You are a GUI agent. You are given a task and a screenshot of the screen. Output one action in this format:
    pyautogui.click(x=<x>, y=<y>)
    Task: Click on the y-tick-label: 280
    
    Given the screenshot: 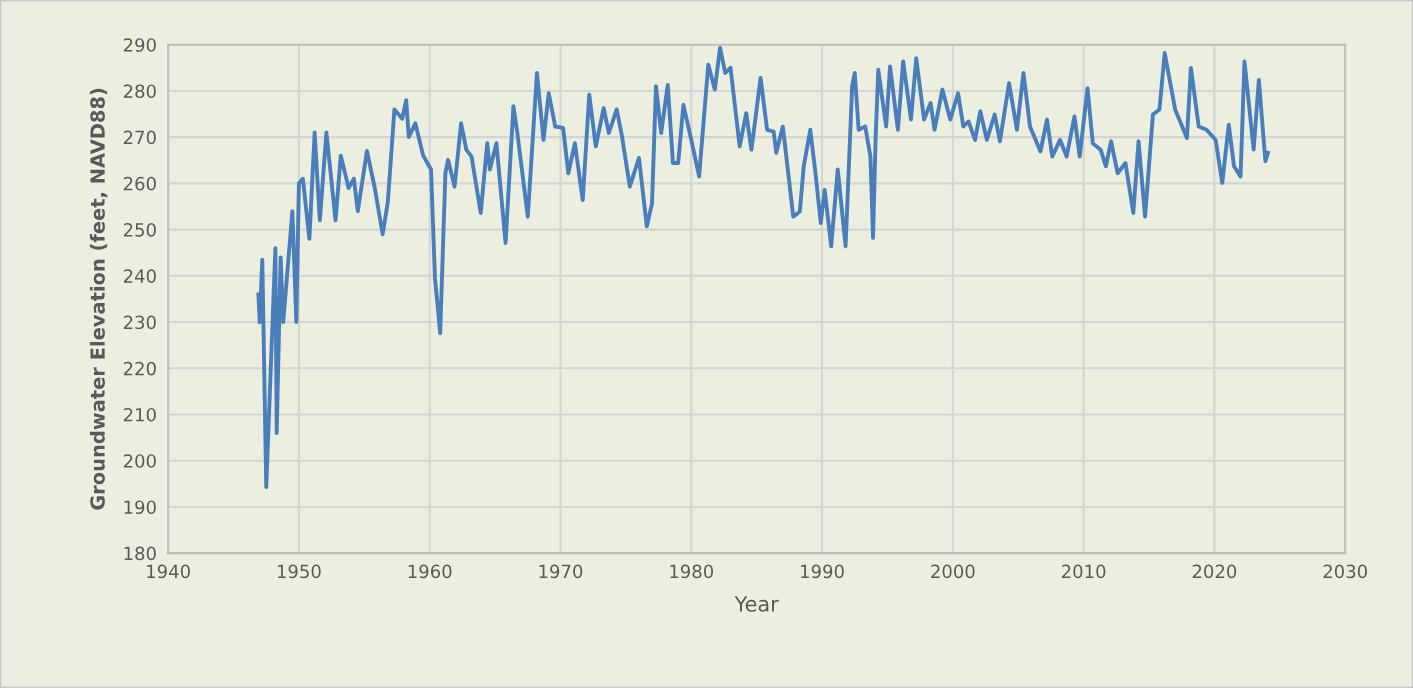 What is the action you would take?
    pyautogui.click(x=139, y=91)
    